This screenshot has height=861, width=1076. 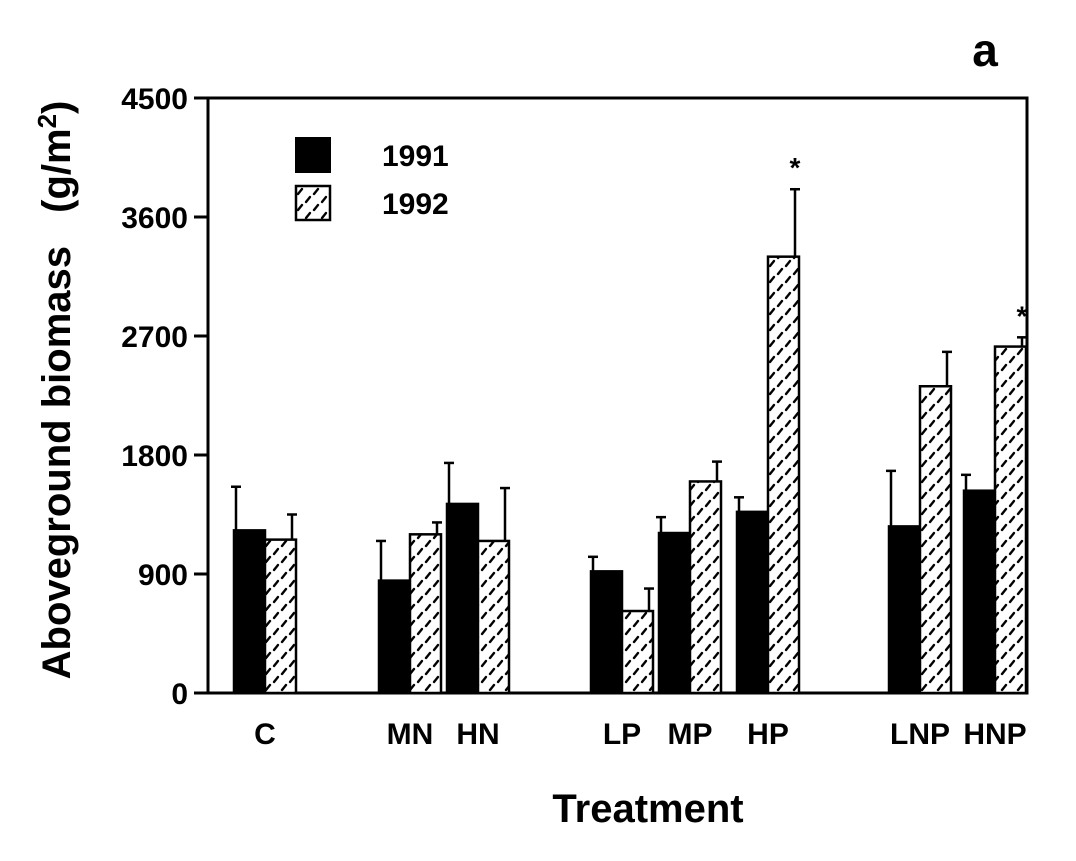 I want to click on bar-1992-lp, so click(x=637, y=652).